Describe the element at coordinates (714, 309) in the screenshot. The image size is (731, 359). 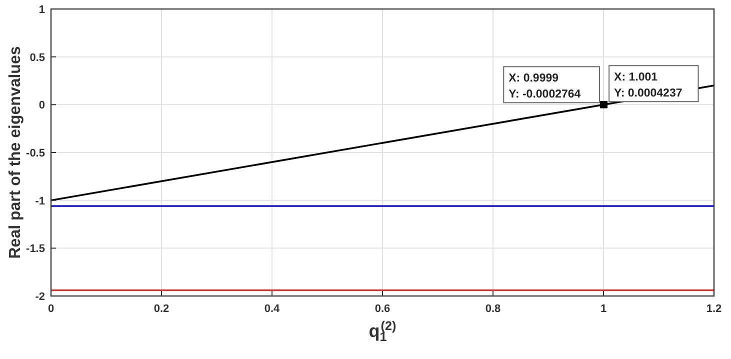
I see `x-tick-label: 1.2` at that location.